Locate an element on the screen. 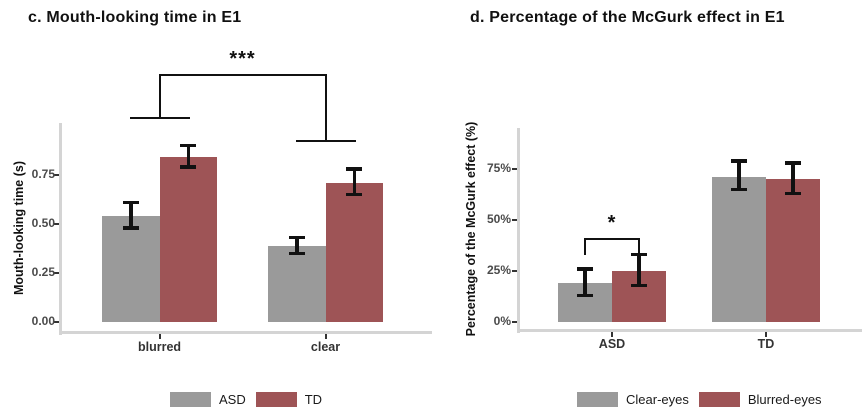 The image size is (865, 420). y-tick-label: 0% is located at coordinates (502, 321).